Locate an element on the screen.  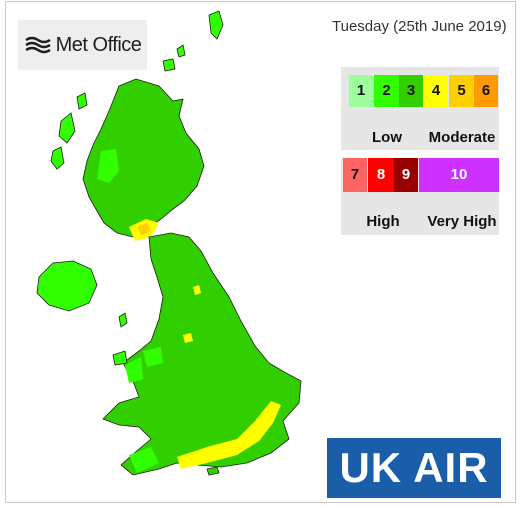
met-office-wave-icon is located at coordinates (37, 45).